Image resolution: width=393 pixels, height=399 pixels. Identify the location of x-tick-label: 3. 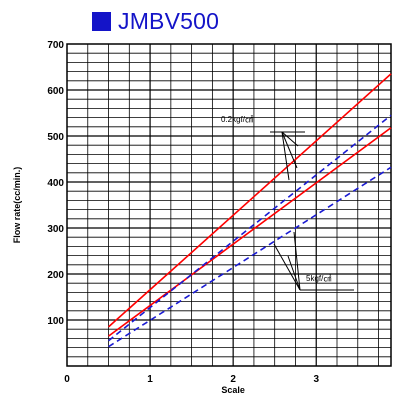
(316, 379).